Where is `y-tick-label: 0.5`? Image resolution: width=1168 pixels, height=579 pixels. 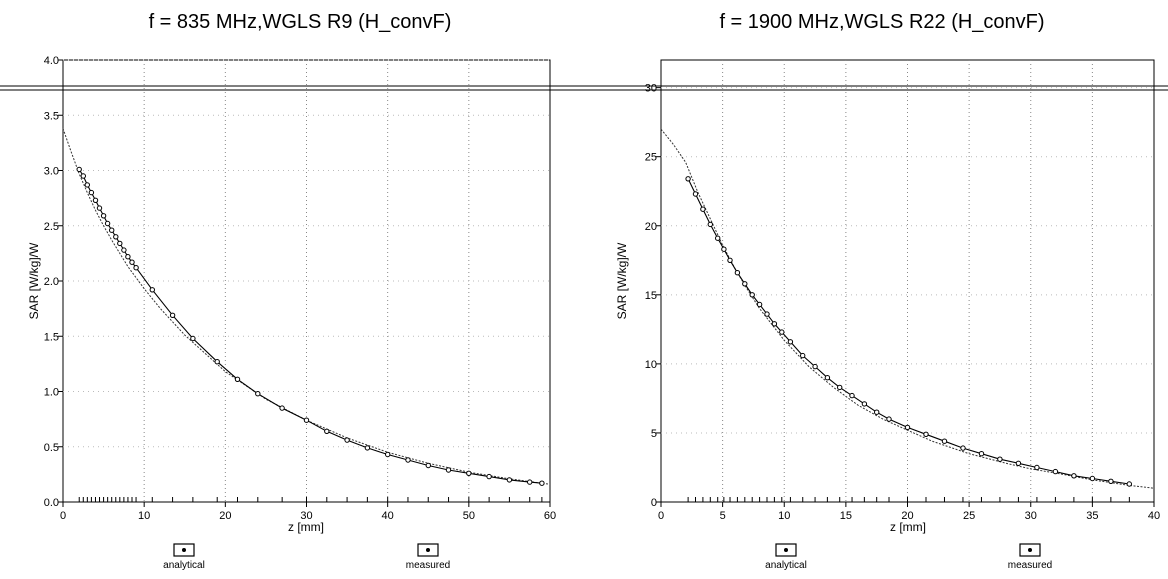 y-tick-label: 0.5 is located at coordinates (51, 448).